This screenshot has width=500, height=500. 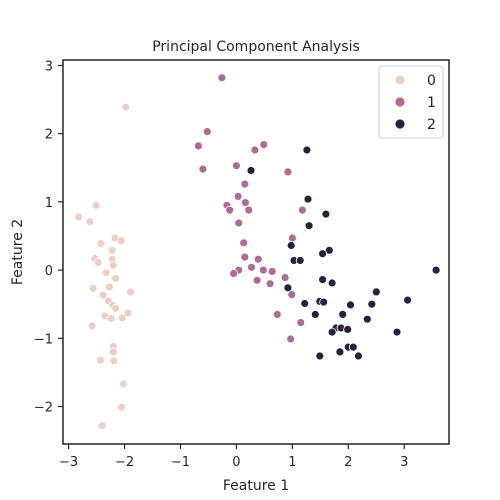 I want to click on x-tick-label: 0, so click(x=236, y=462).